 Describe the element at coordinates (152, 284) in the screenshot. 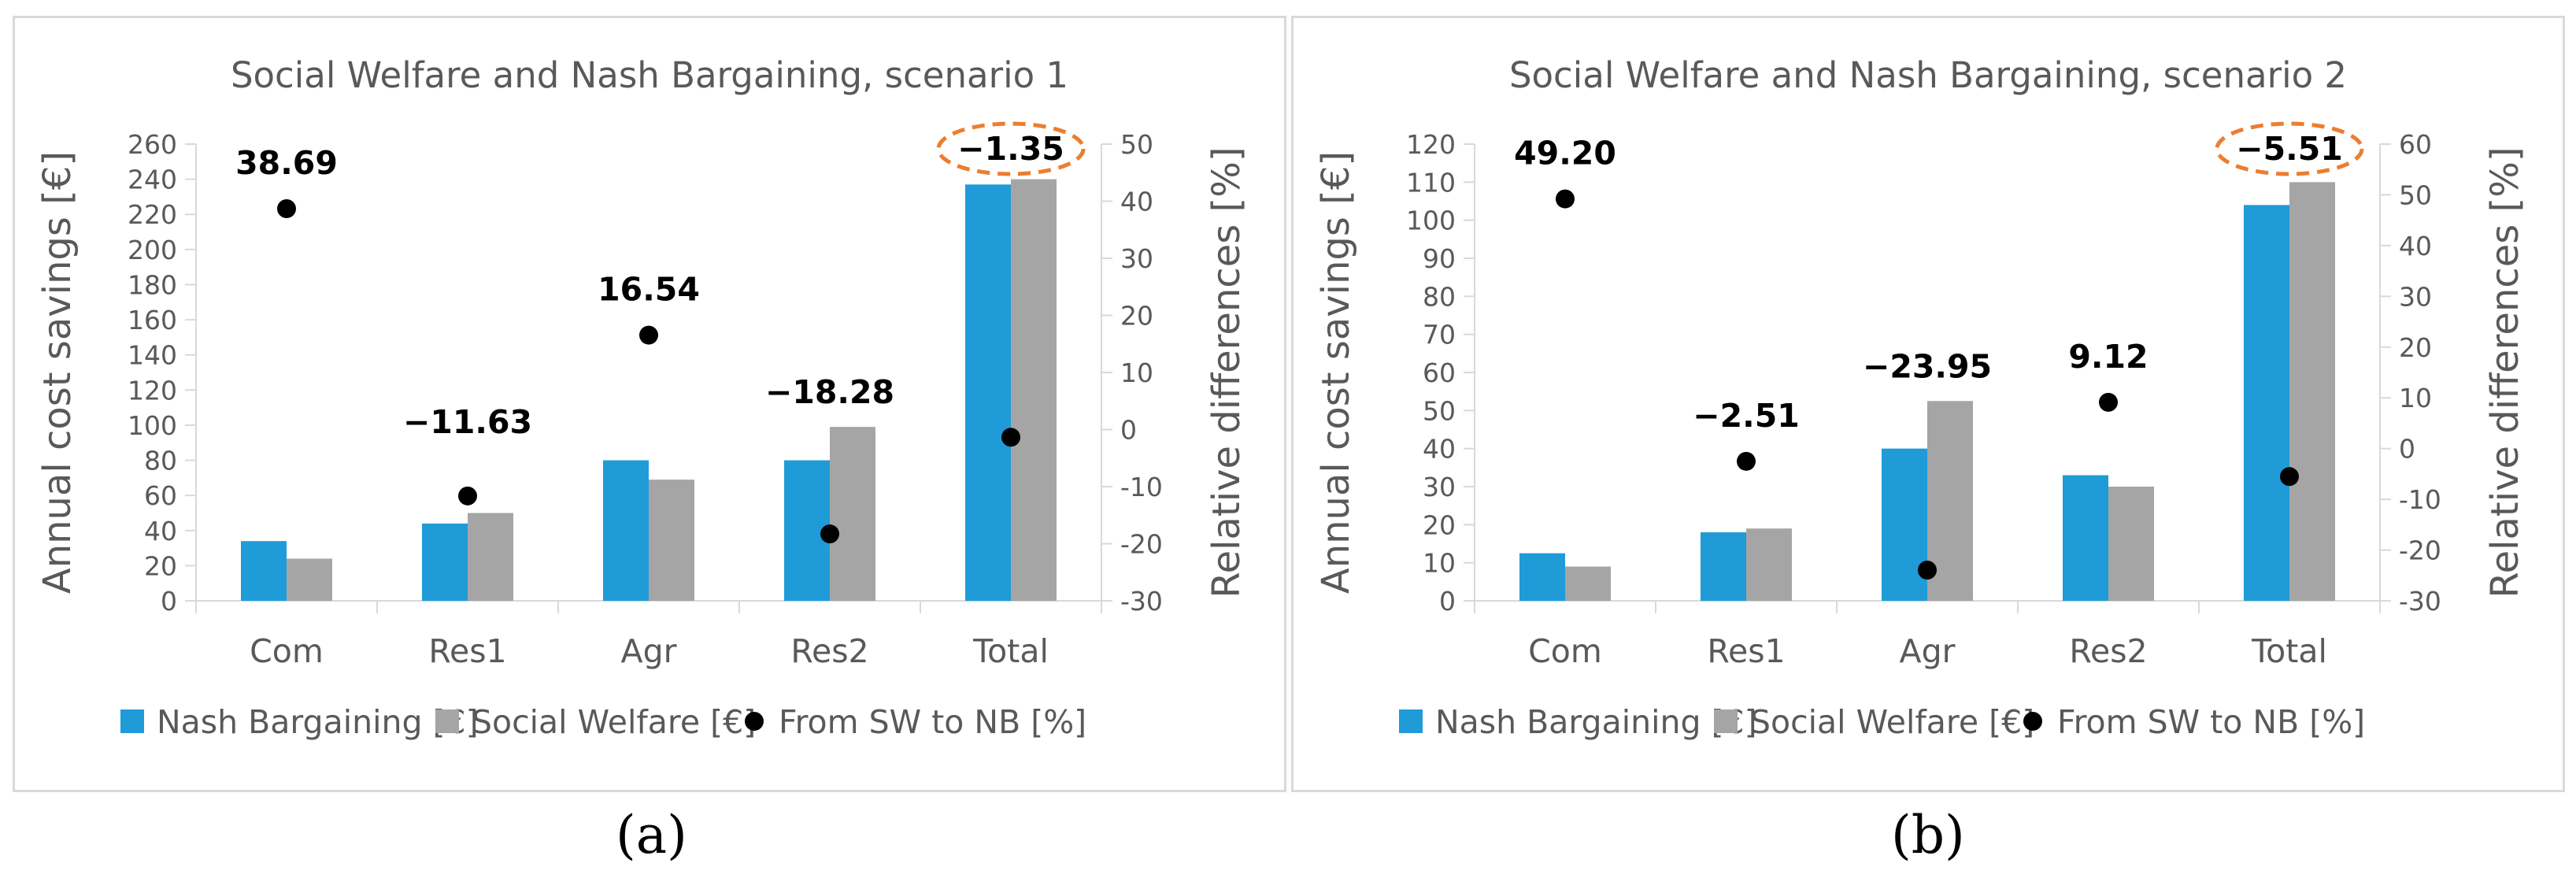

I see `y-tick-label: 180` at that location.